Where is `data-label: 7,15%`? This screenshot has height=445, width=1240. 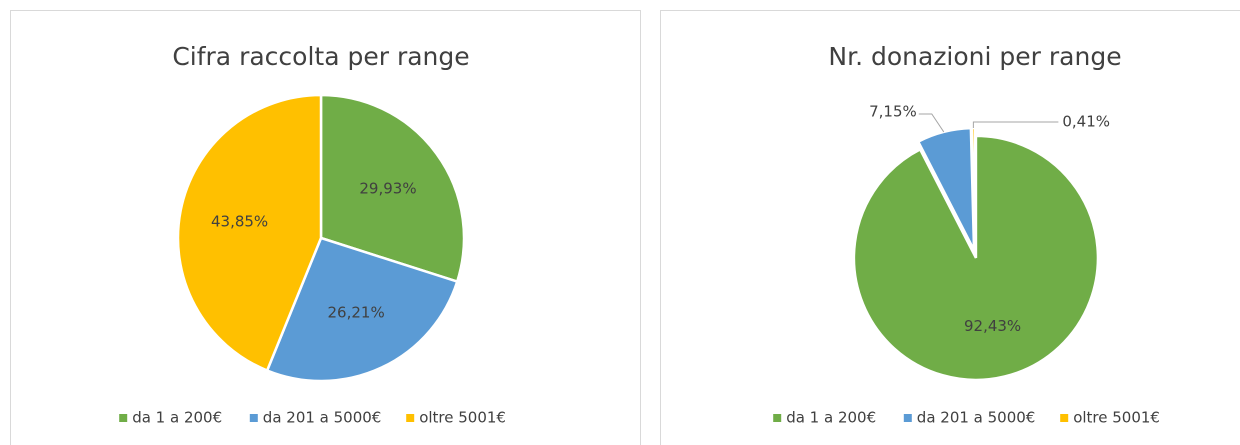 data-label: 7,15% is located at coordinates (893, 112).